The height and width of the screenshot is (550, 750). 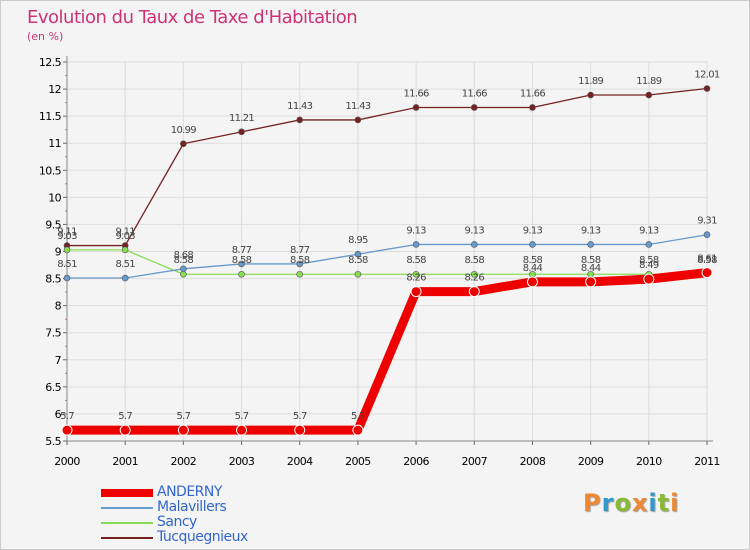 I want to click on x-tick-label: 2009, so click(x=591, y=461).